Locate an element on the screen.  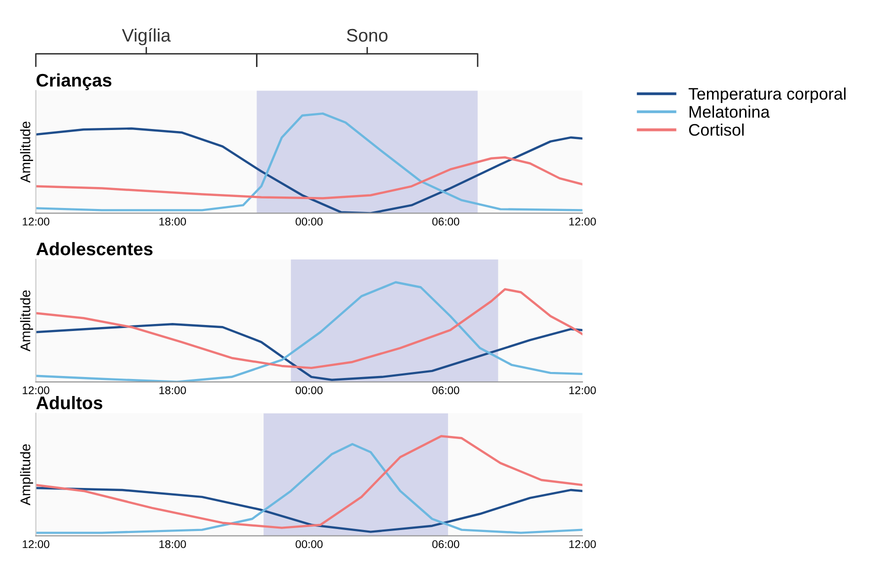
chart-title: Adultos is located at coordinates (69, 403).